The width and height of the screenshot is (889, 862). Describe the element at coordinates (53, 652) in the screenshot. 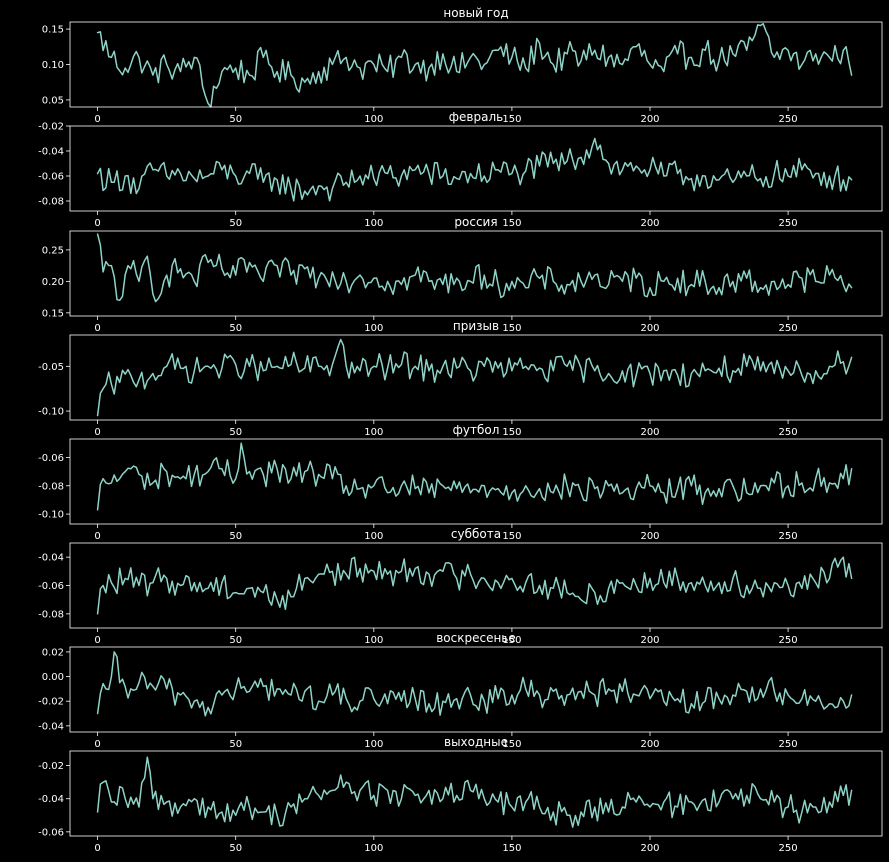

I see `y-tick-label: 0.02` at that location.